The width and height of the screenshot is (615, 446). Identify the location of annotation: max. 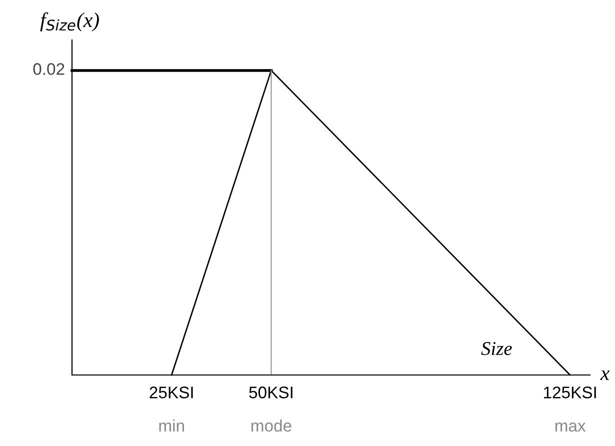
(570, 427).